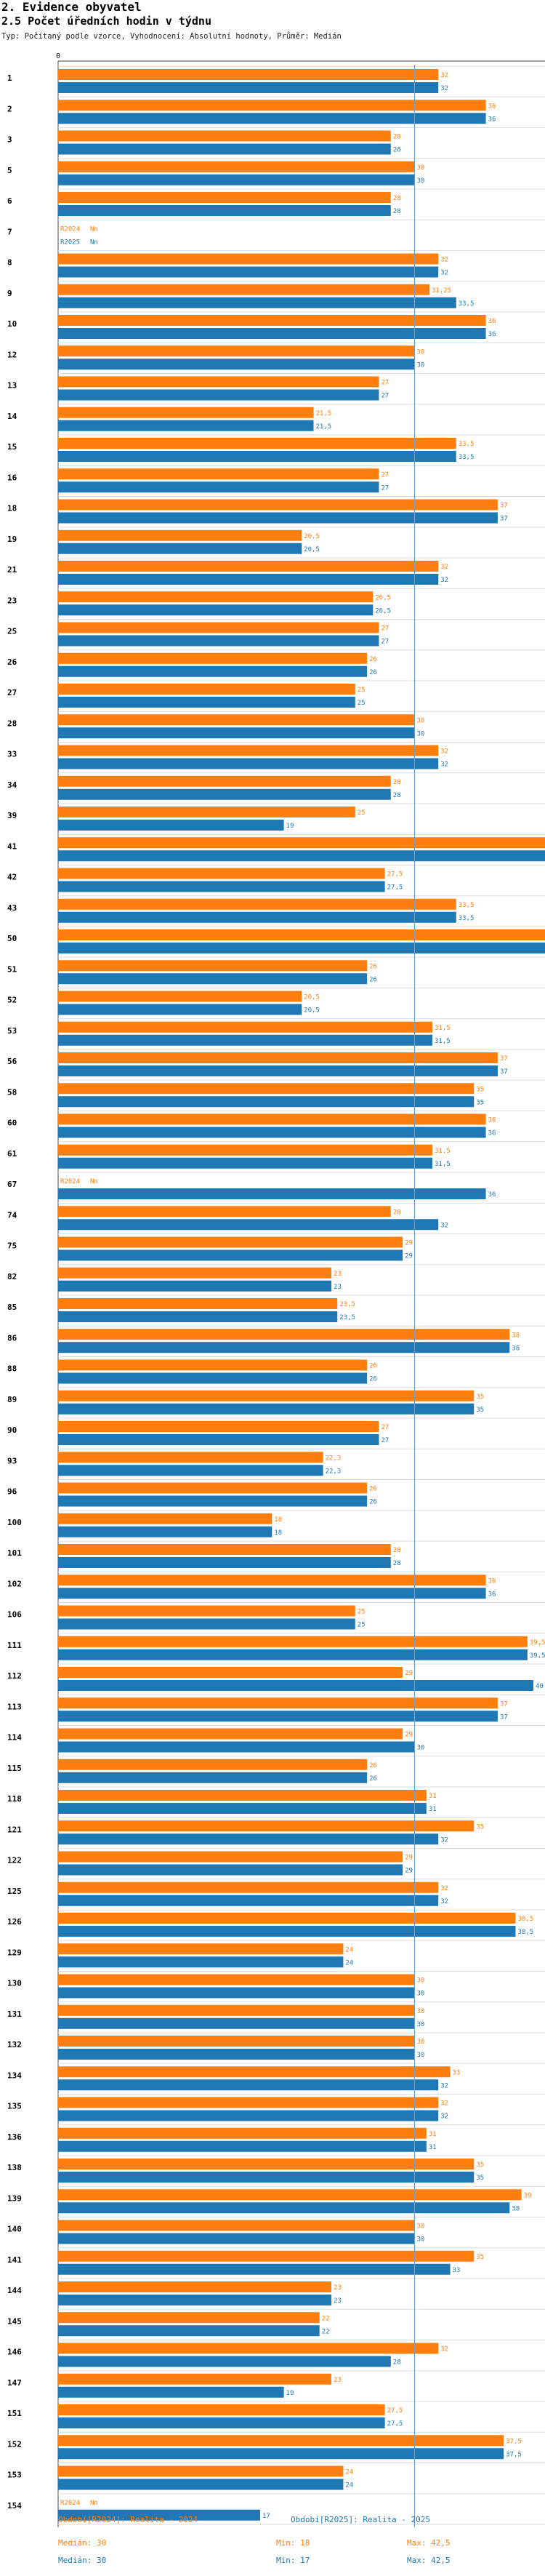  Describe the element at coordinates (409, 1858) in the screenshot. I see `value-label: 29` at that location.